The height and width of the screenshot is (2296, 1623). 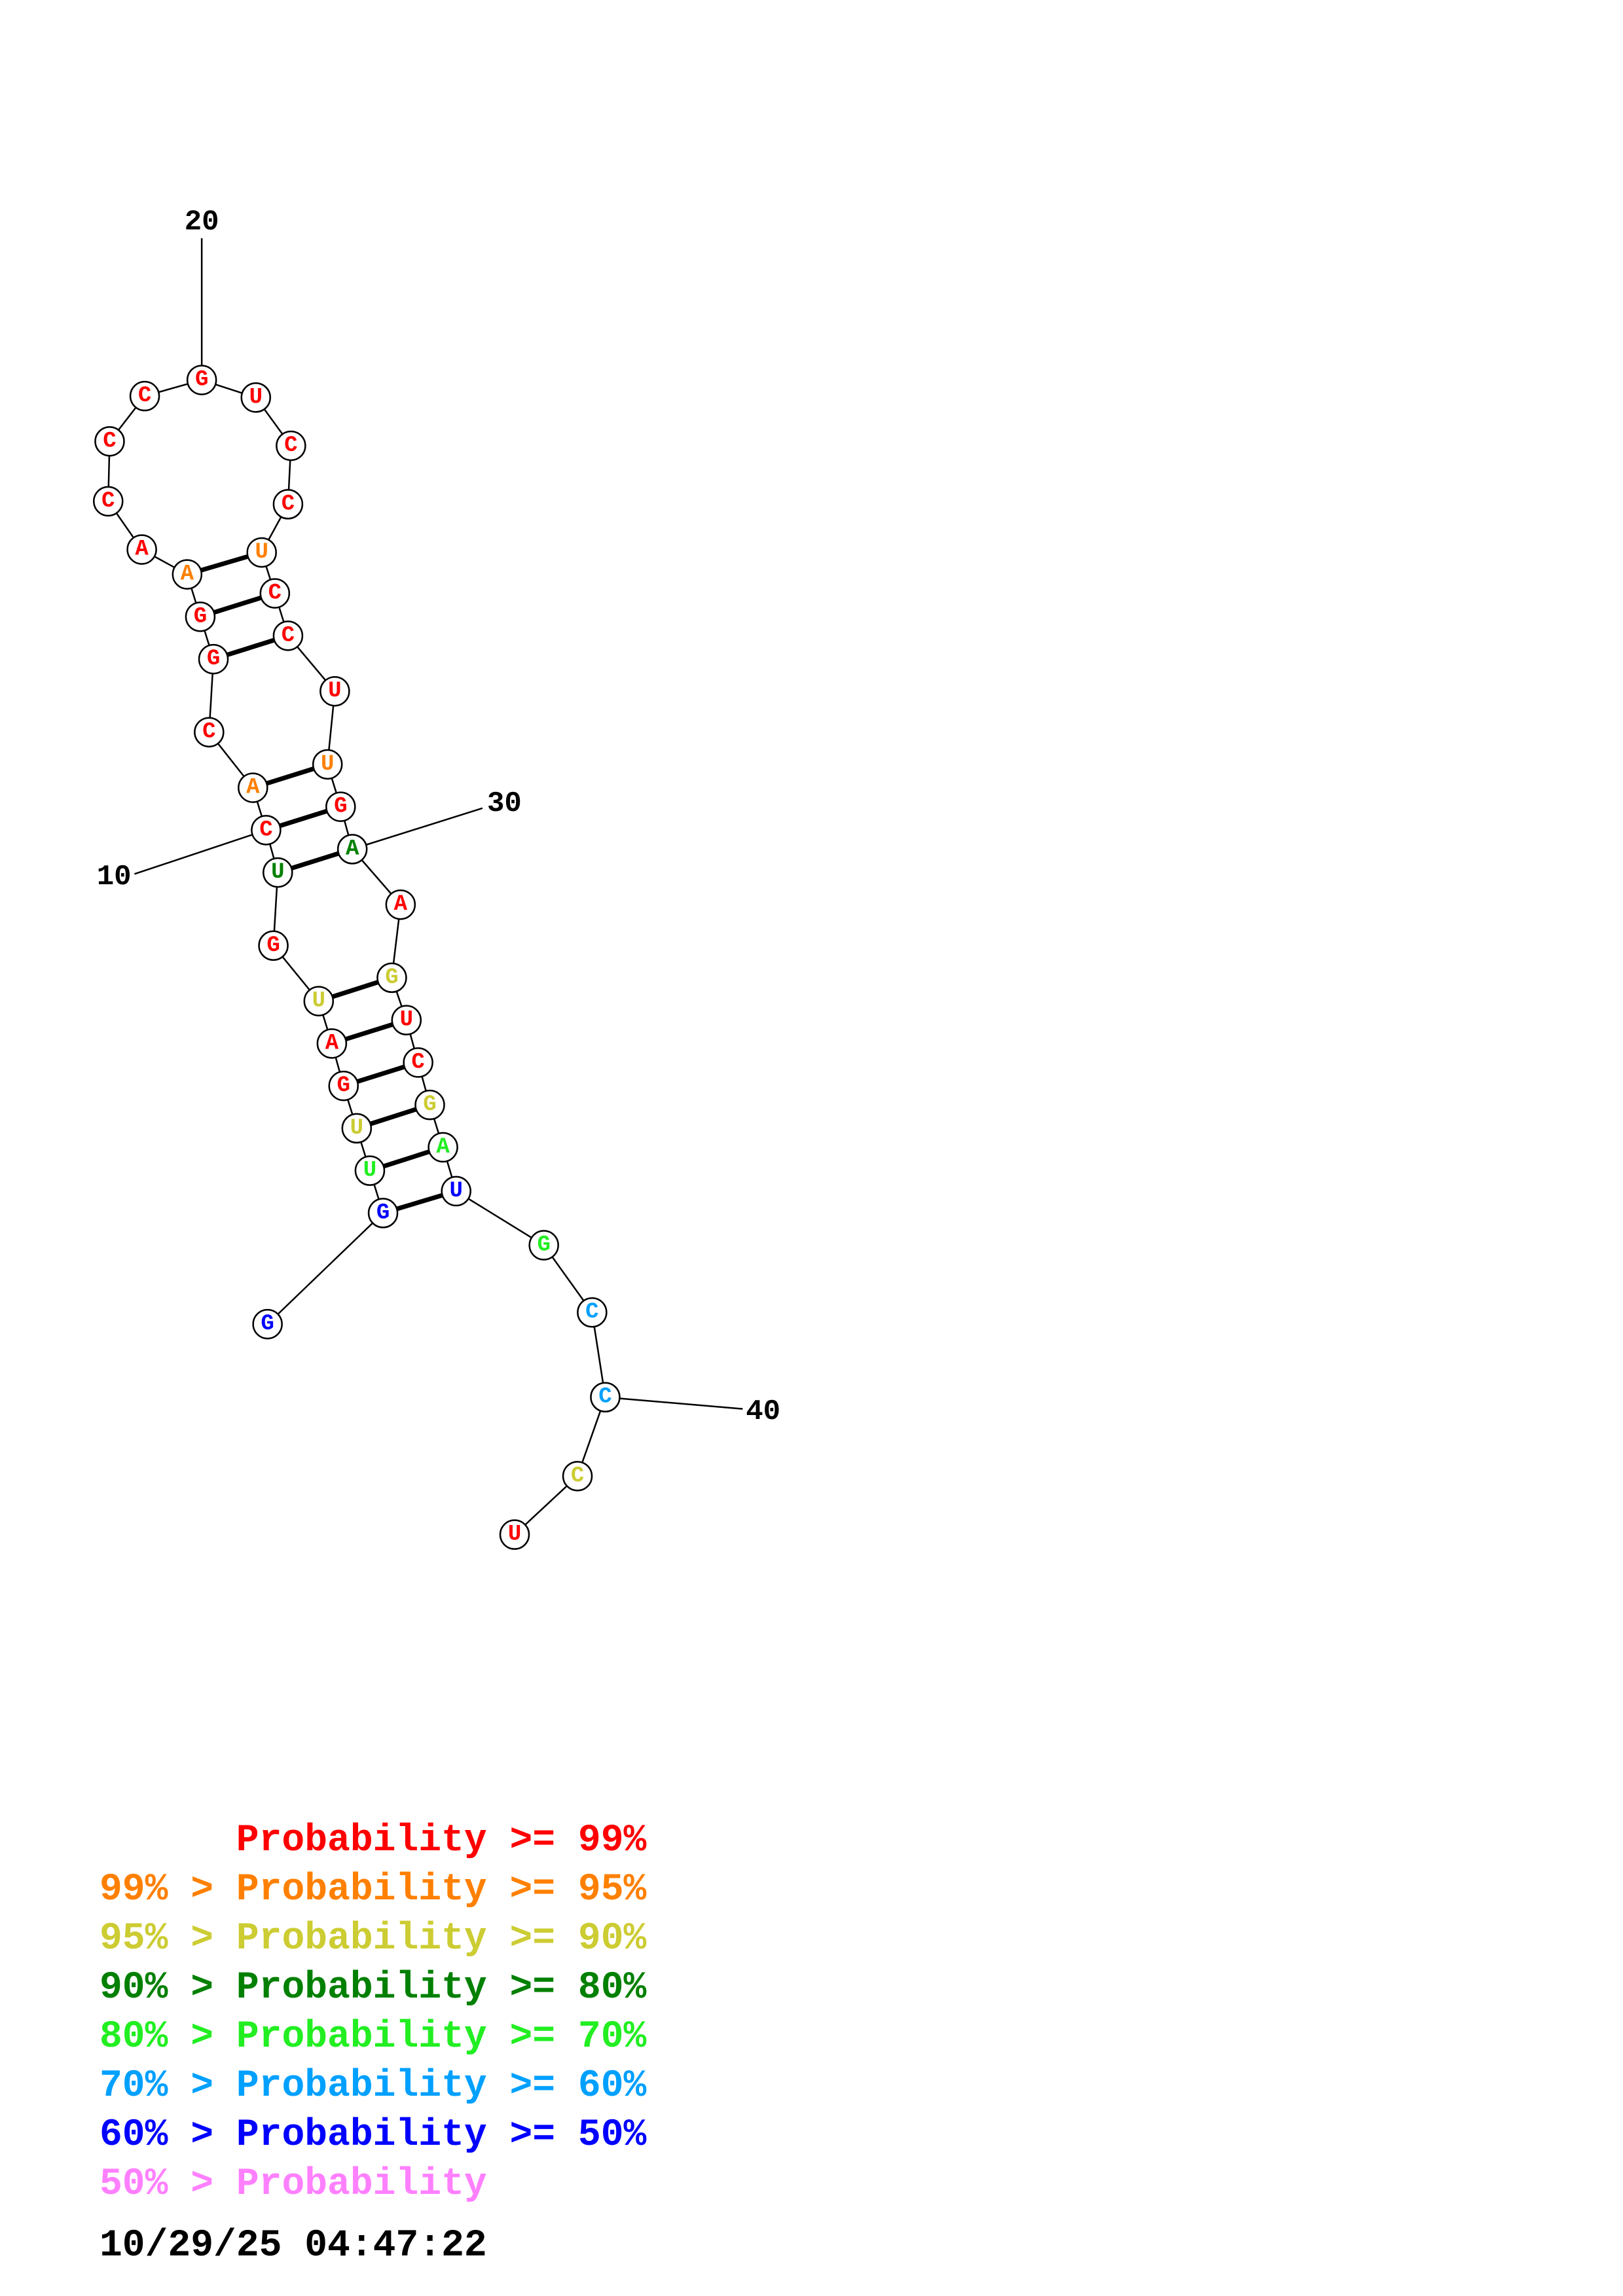 What do you see at coordinates (114, 877) in the screenshot?
I see `position-label: 10` at bounding box center [114, 877].